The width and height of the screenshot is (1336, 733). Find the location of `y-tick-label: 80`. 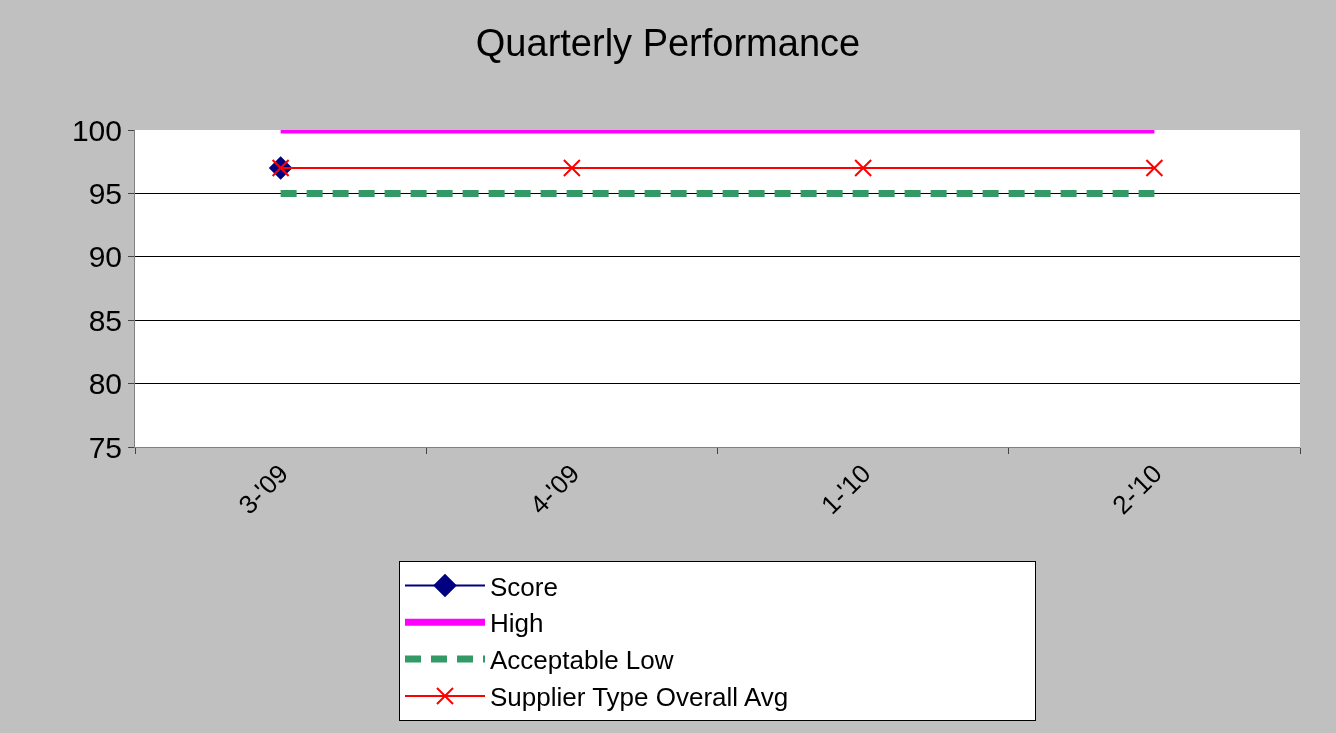

y-tick-label: 80 is located at coordinates (105, 384).